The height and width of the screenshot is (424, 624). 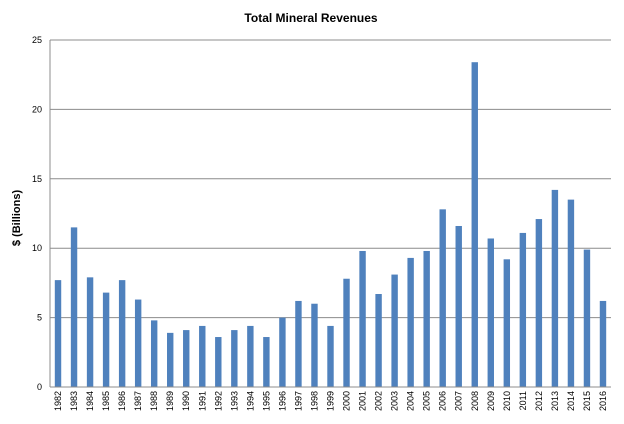 What do you see at coordinates (17, 218) in the screenshot?
I see `y-axis-label: $ (Billions)` at bounding box center [17, 218].